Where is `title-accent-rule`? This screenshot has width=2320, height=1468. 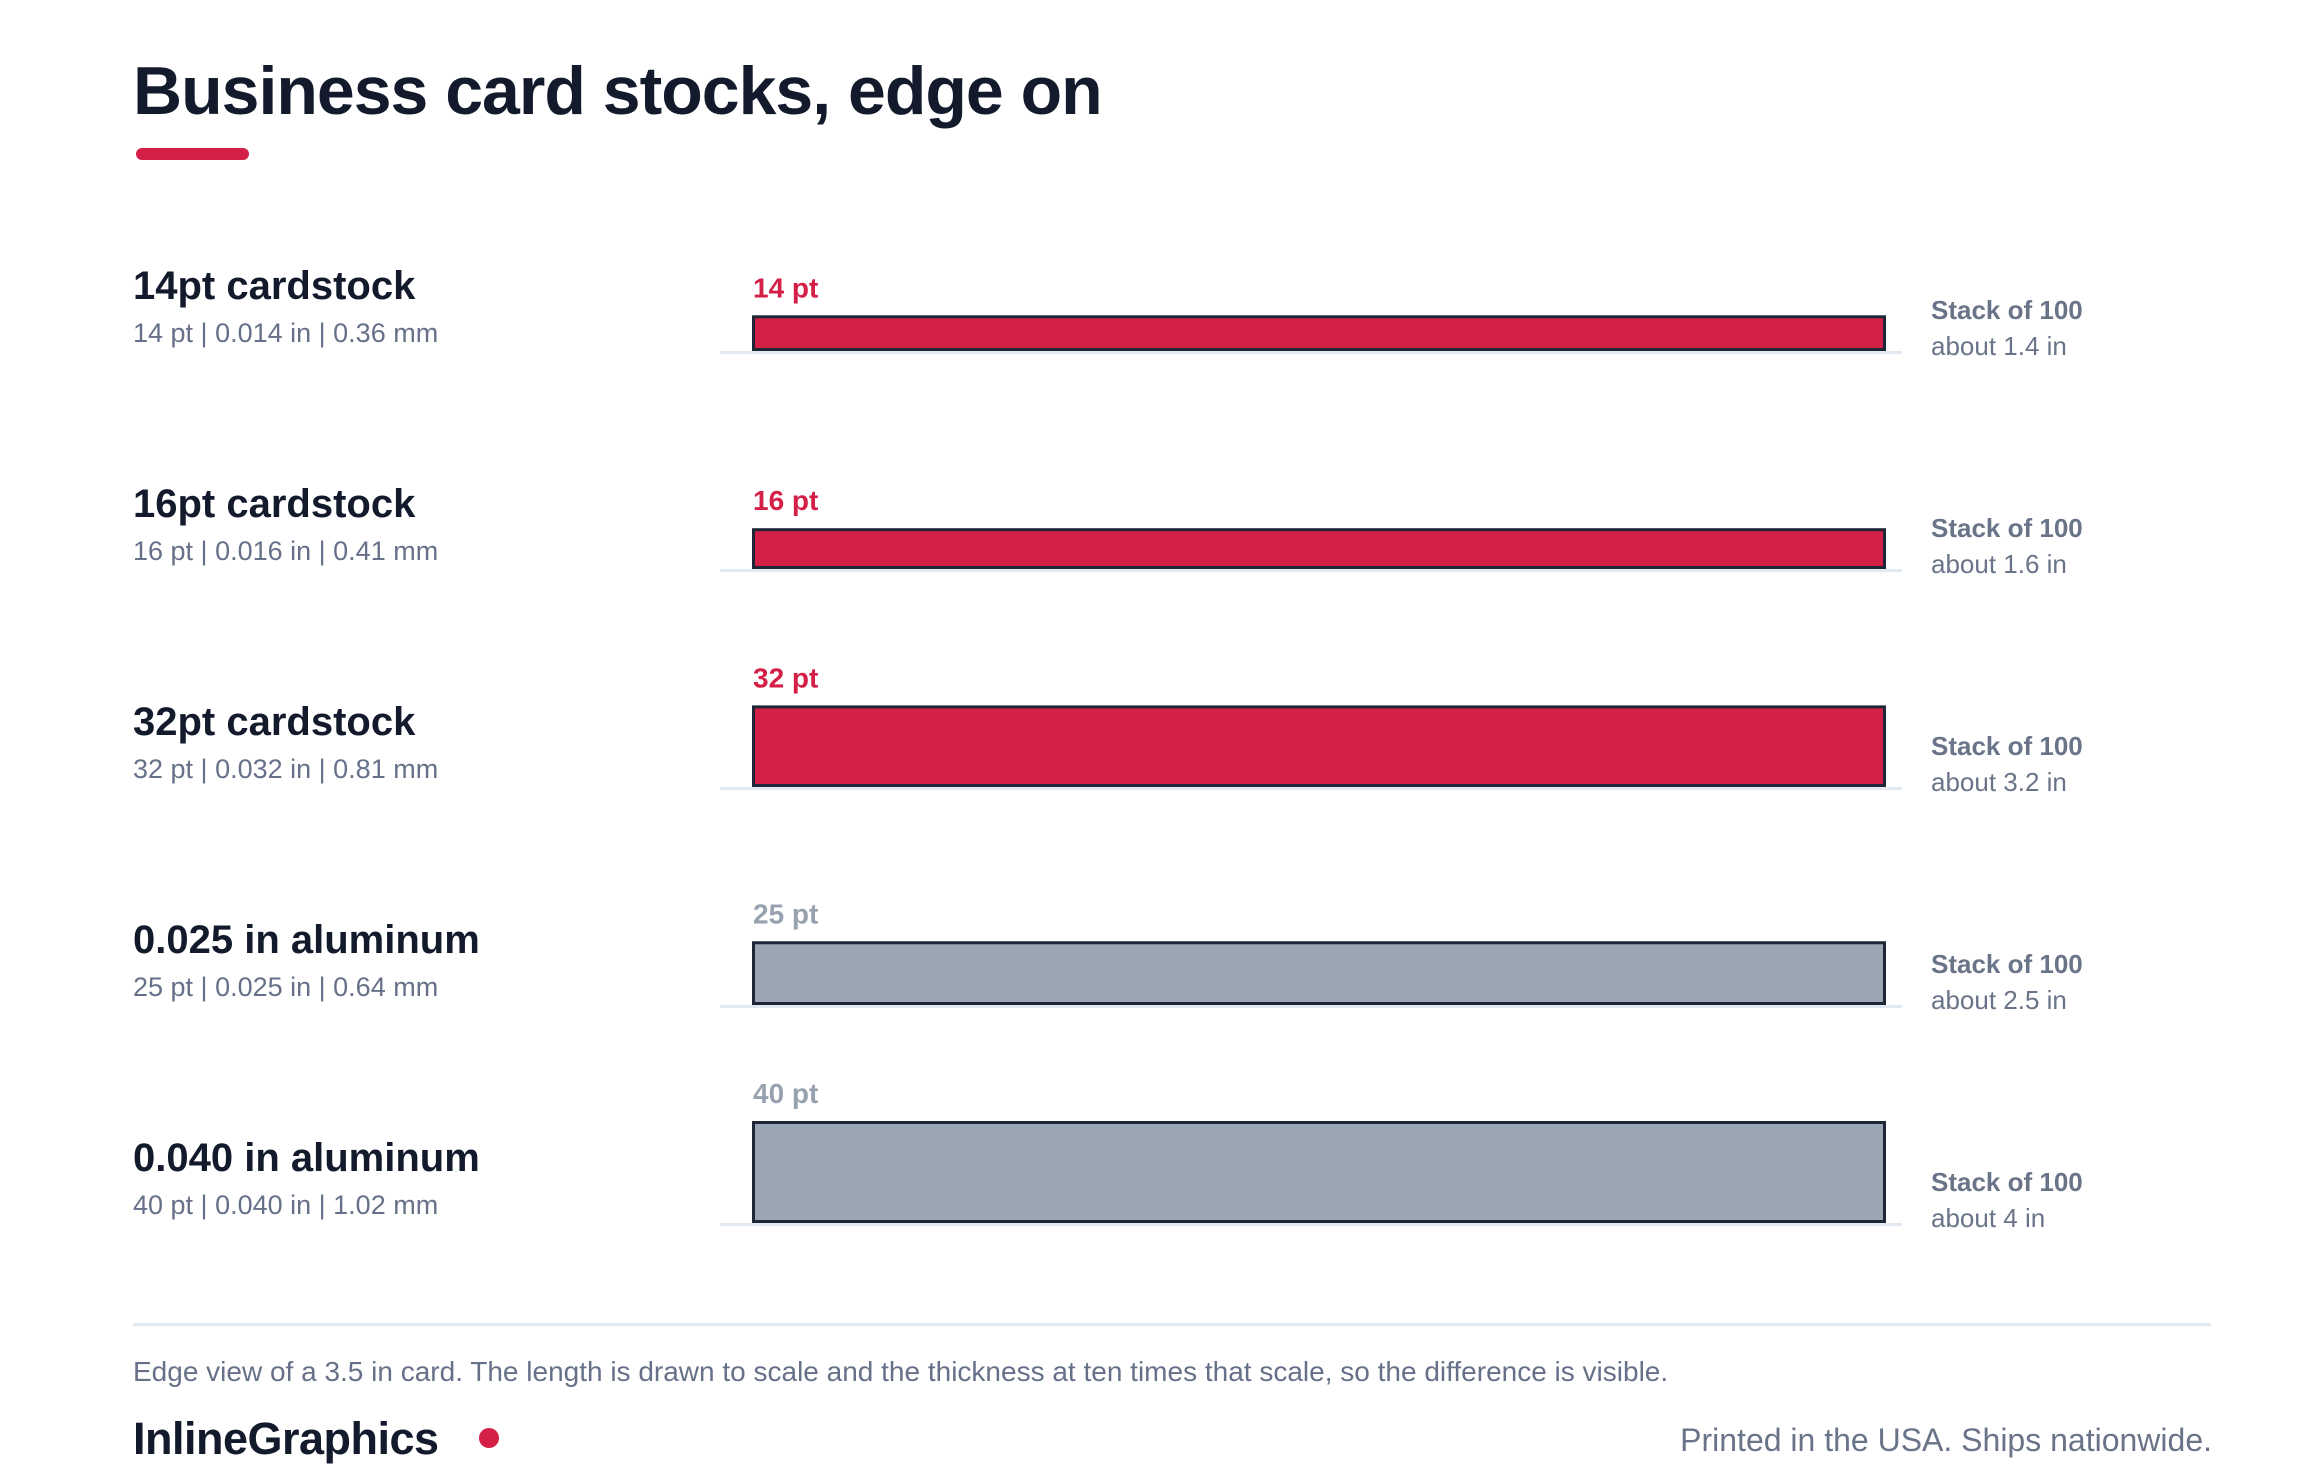 title-accent-rule is located at coordinates (192, 154).